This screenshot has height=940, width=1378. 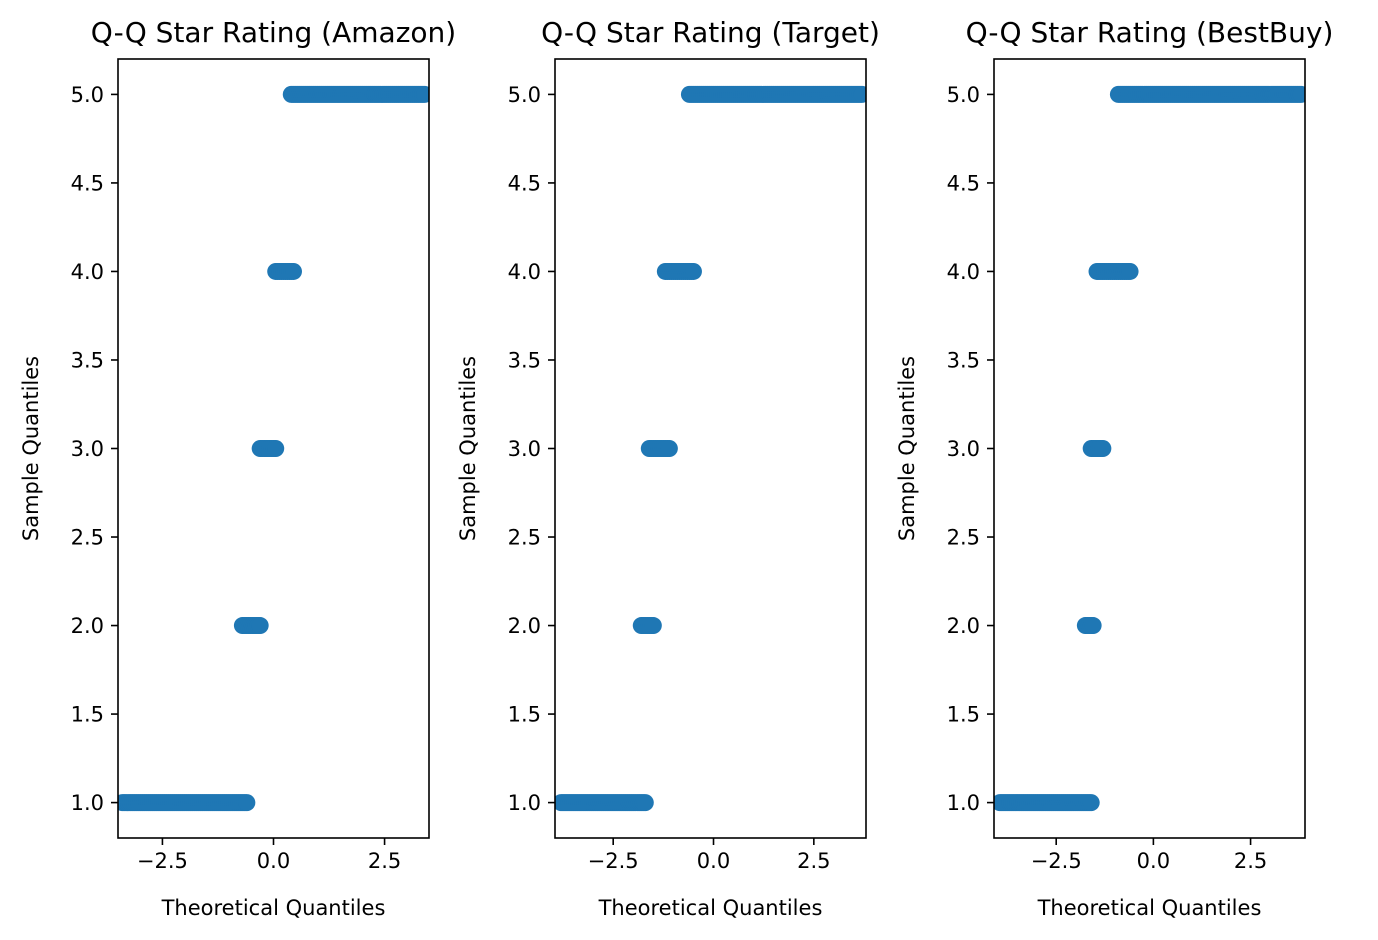 What do you see at coordinates (1150, 32) in the screenshot?
I see `chart-title: Q-Q Star Rating (BestBuy)` at bounding box center [1150, 32].